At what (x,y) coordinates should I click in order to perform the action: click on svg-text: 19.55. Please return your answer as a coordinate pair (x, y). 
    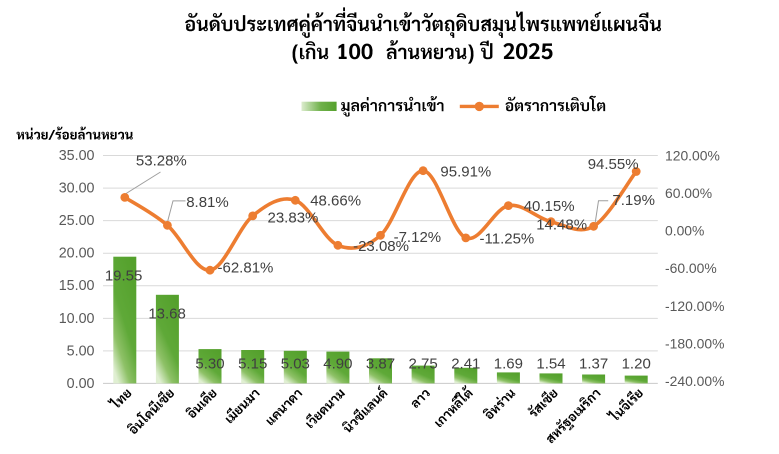
    Looking at the image, I should click on (124, 276).